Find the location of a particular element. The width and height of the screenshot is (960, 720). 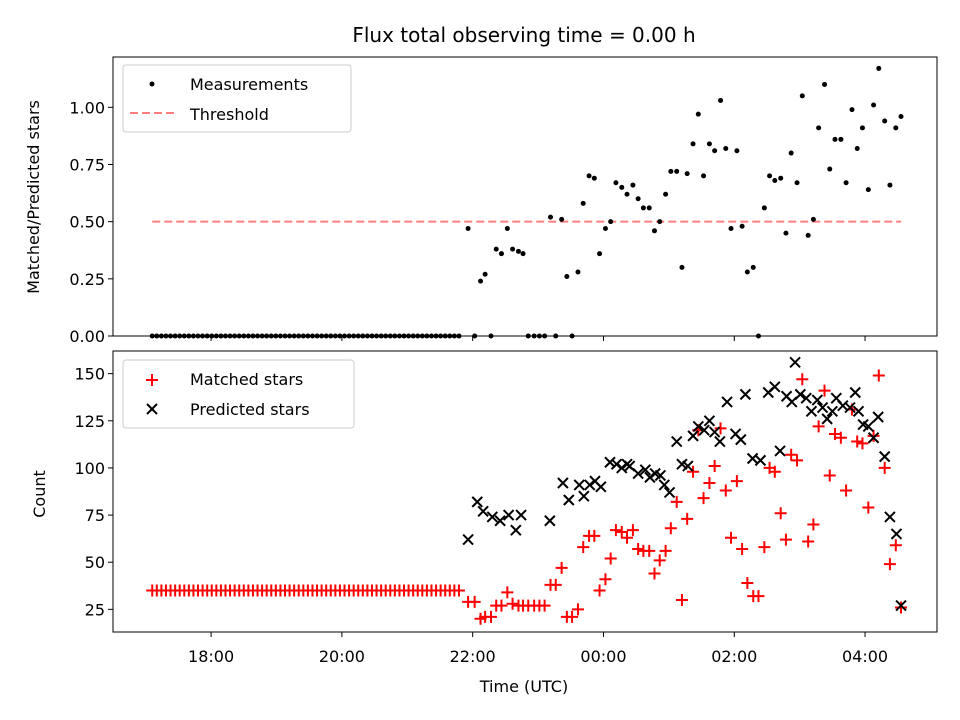

bottom-y-tick-label: 25 is located at coordinates (95, 609).